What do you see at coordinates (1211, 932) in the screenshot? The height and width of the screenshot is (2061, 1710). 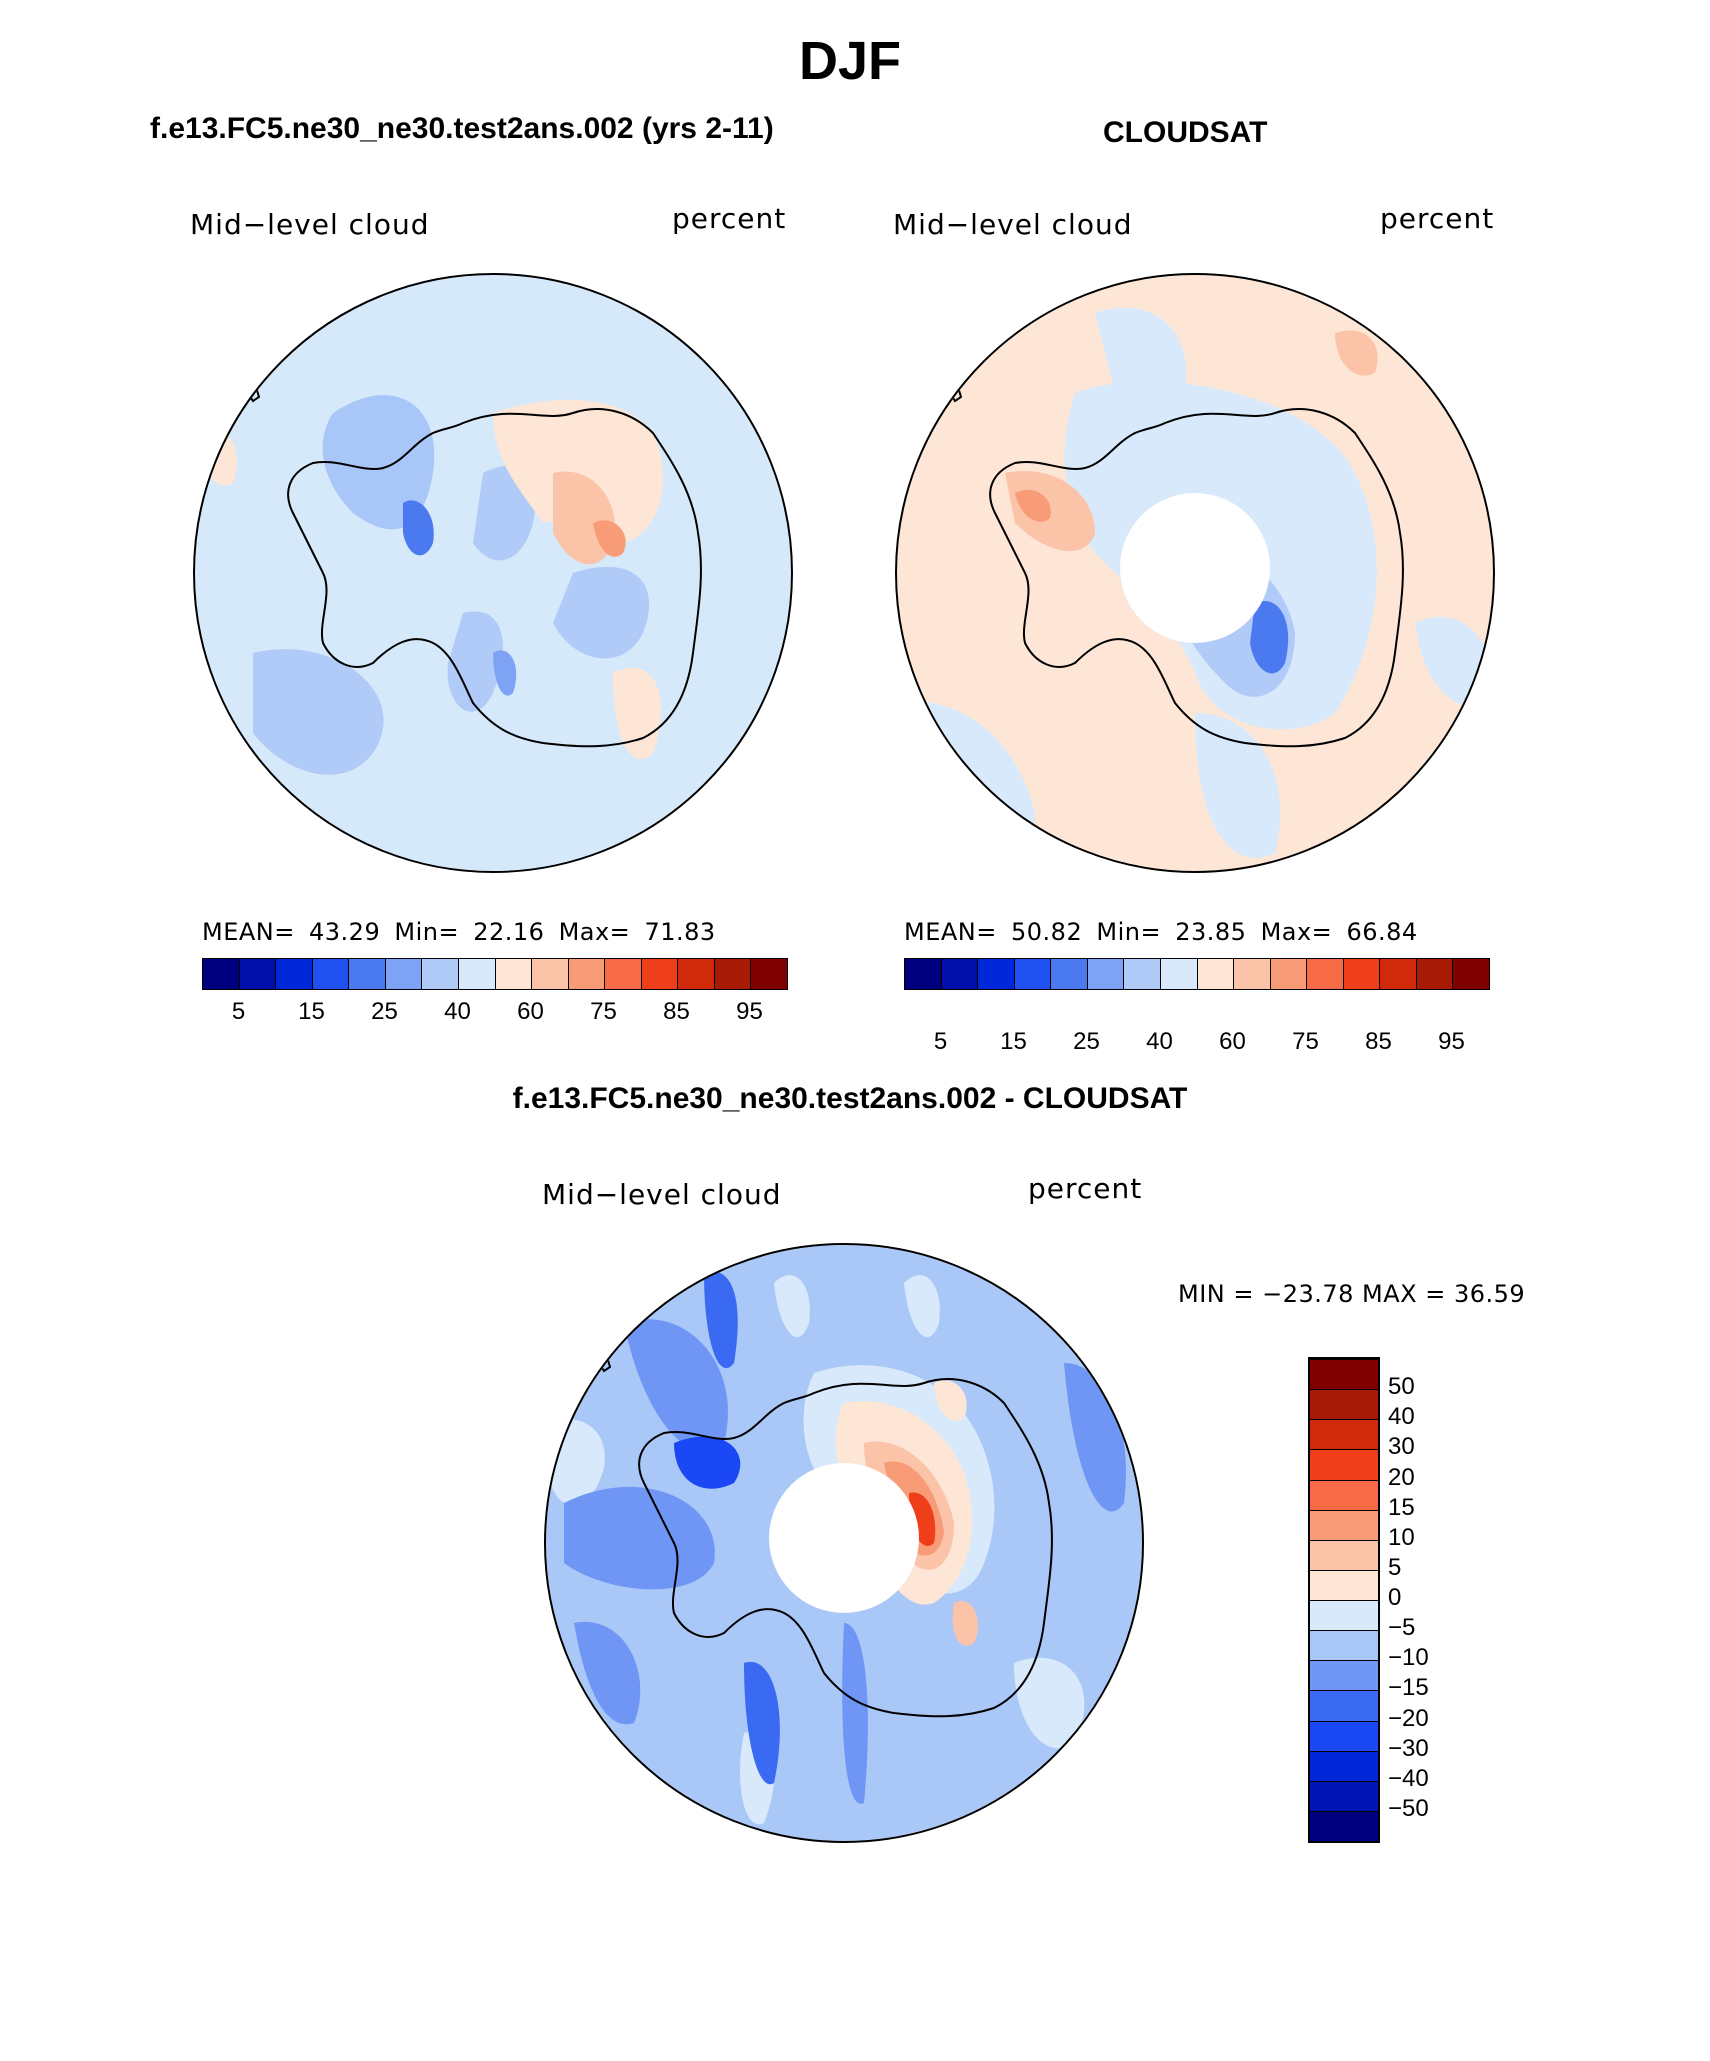 I see `min-value: 23.85` at bounding box center [1211, 932].